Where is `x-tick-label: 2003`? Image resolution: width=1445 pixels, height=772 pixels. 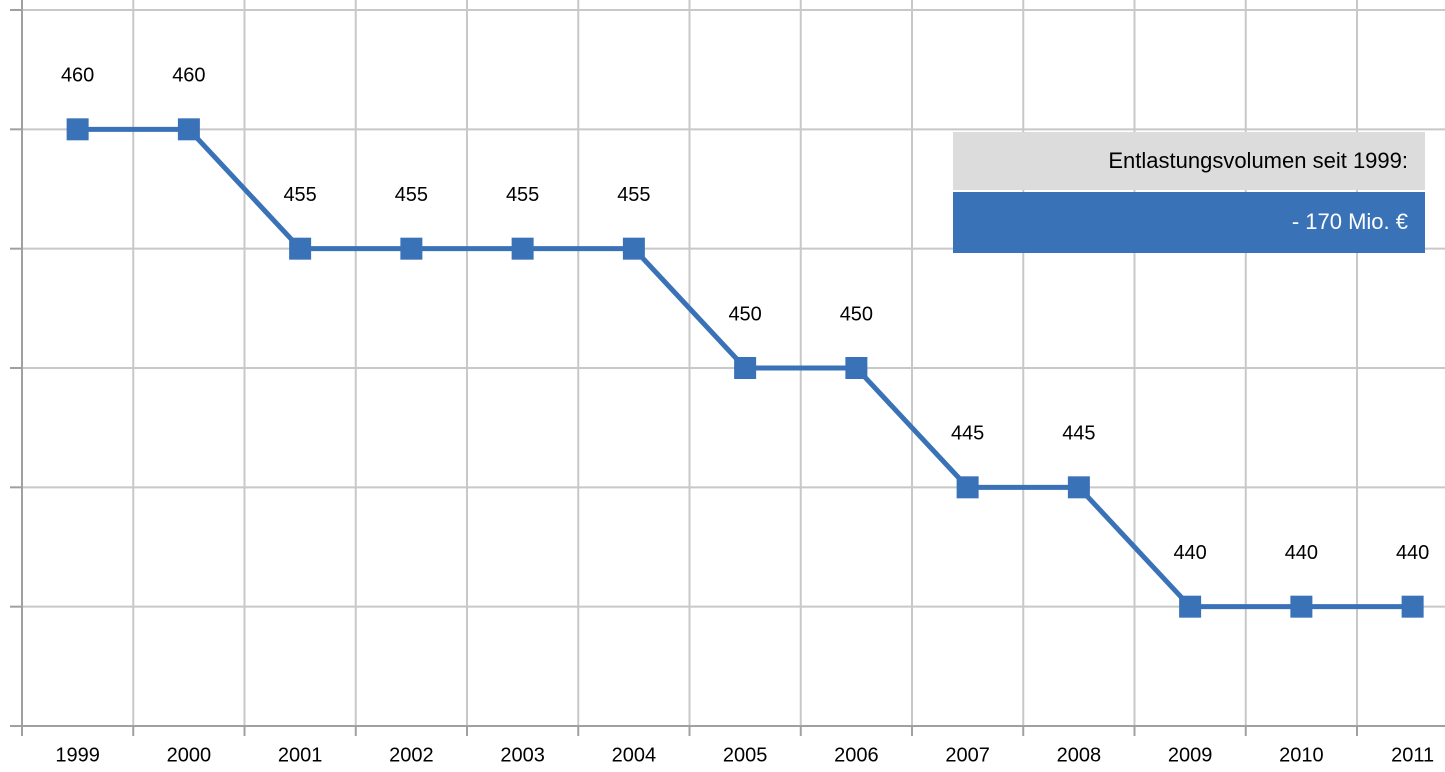 x-tick-label: 2003 is located at coordinates (522, 755).